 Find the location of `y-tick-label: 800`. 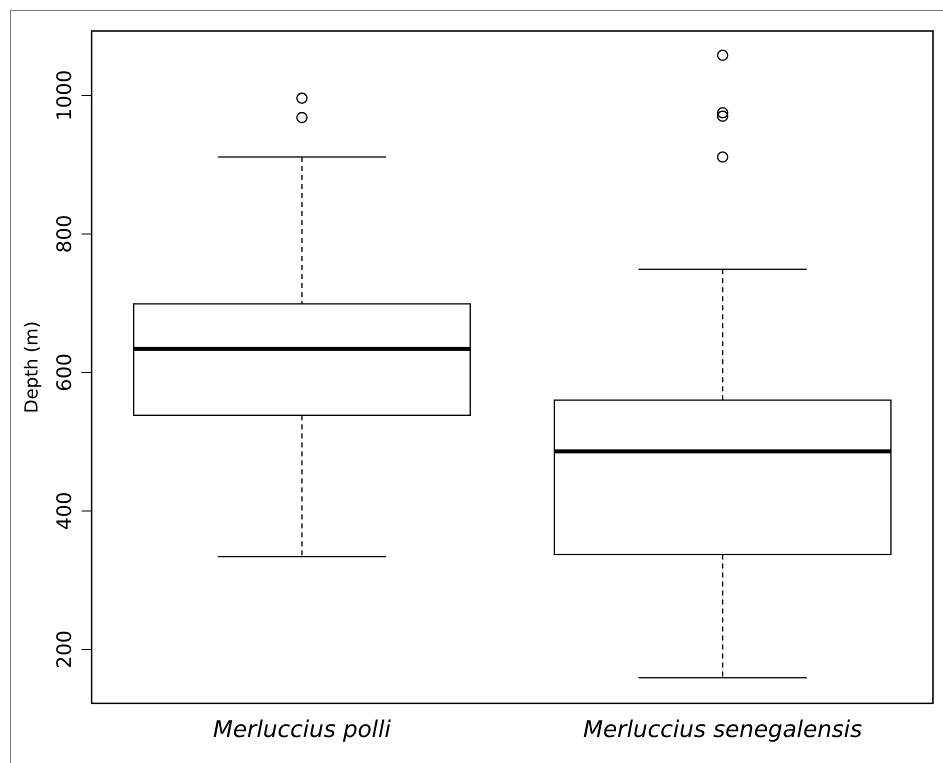

y-tick-label: 800 is located at coordinates (64, 233).